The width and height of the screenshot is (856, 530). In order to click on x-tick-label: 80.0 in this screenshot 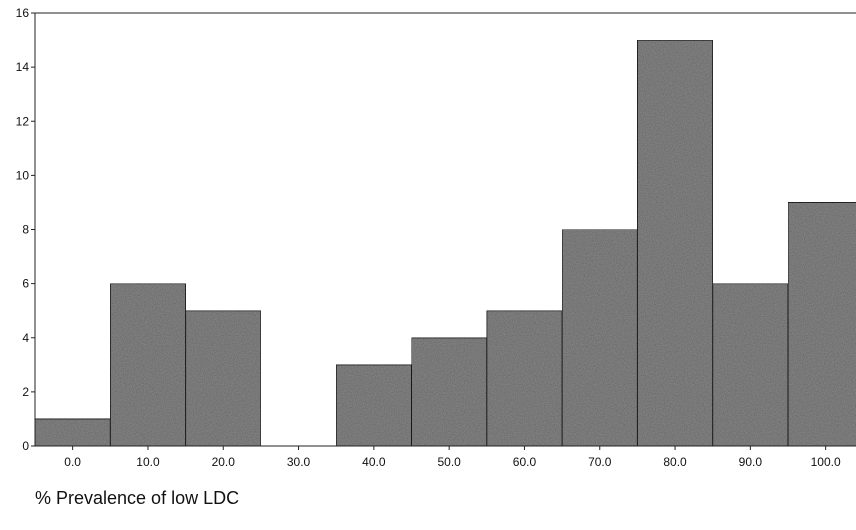, I will do `click(675, 462)`.